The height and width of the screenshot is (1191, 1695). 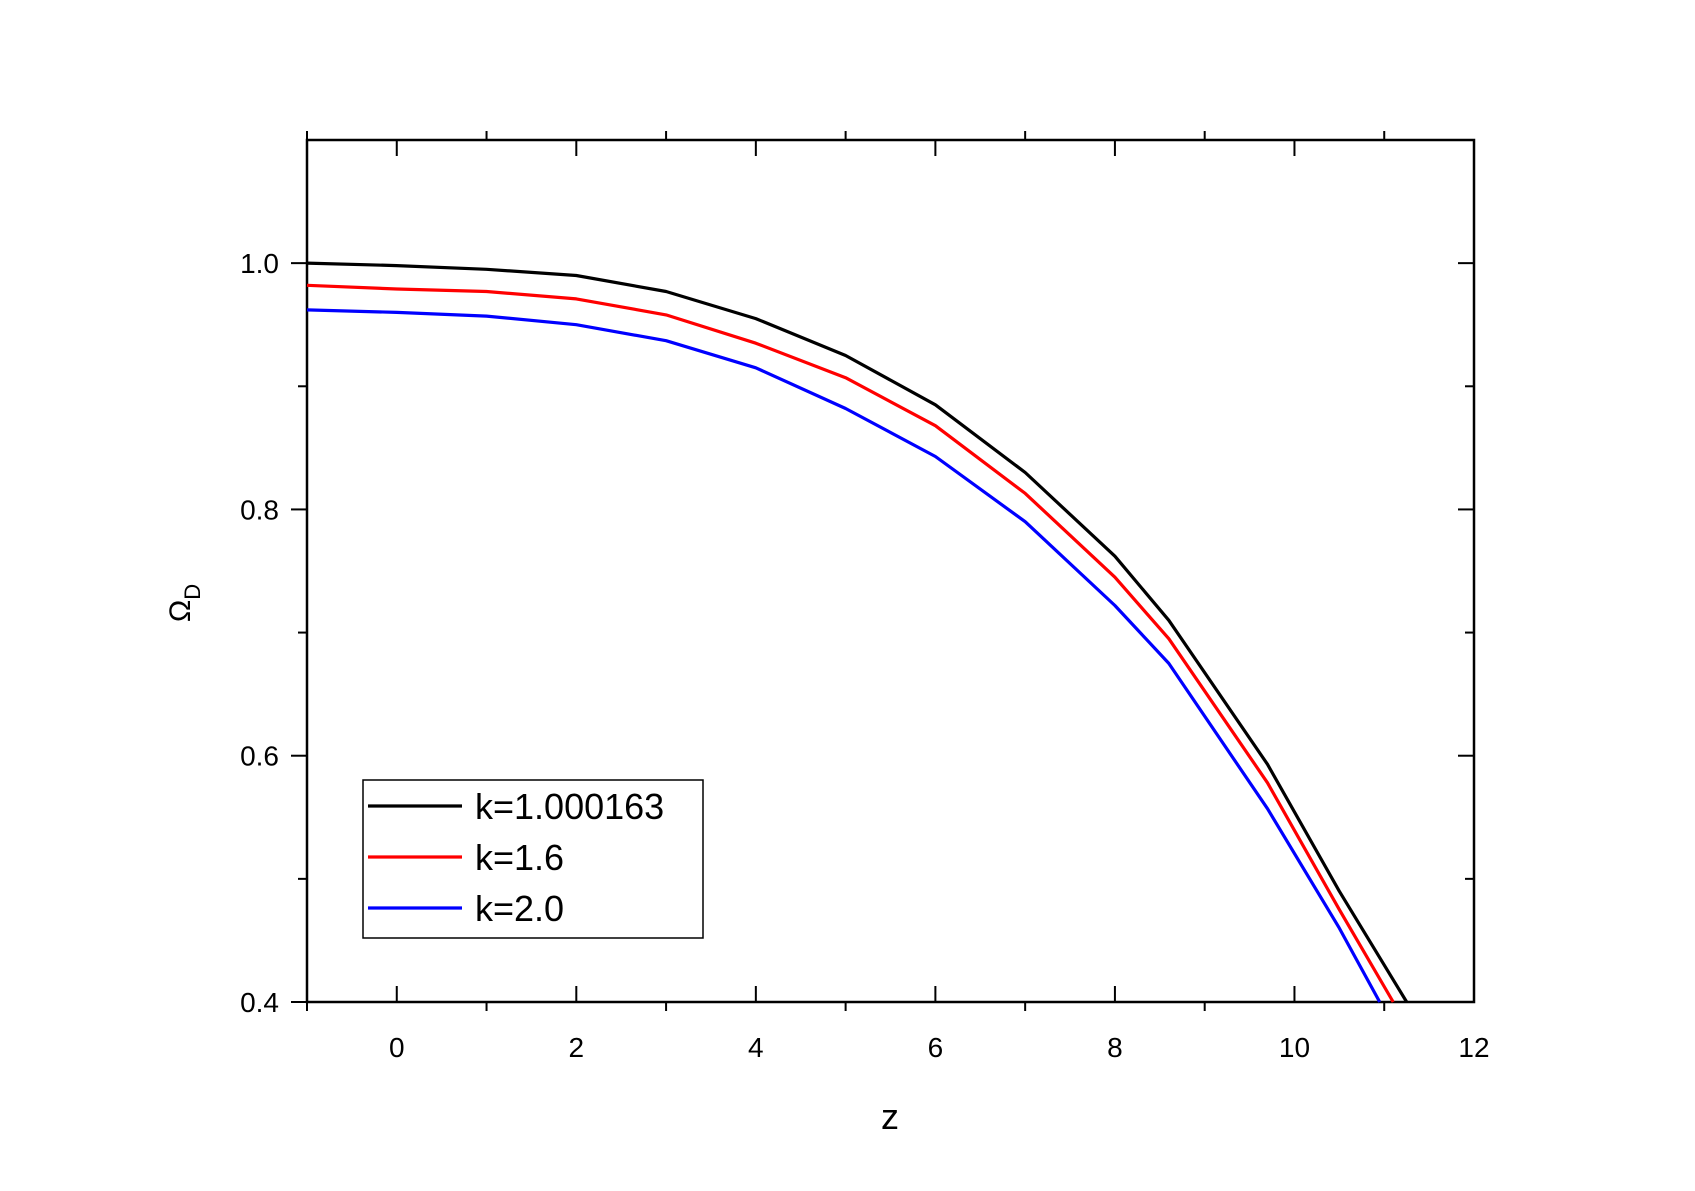 I want to click on x-tick-label: 12, so click(x=1473, y=1047).